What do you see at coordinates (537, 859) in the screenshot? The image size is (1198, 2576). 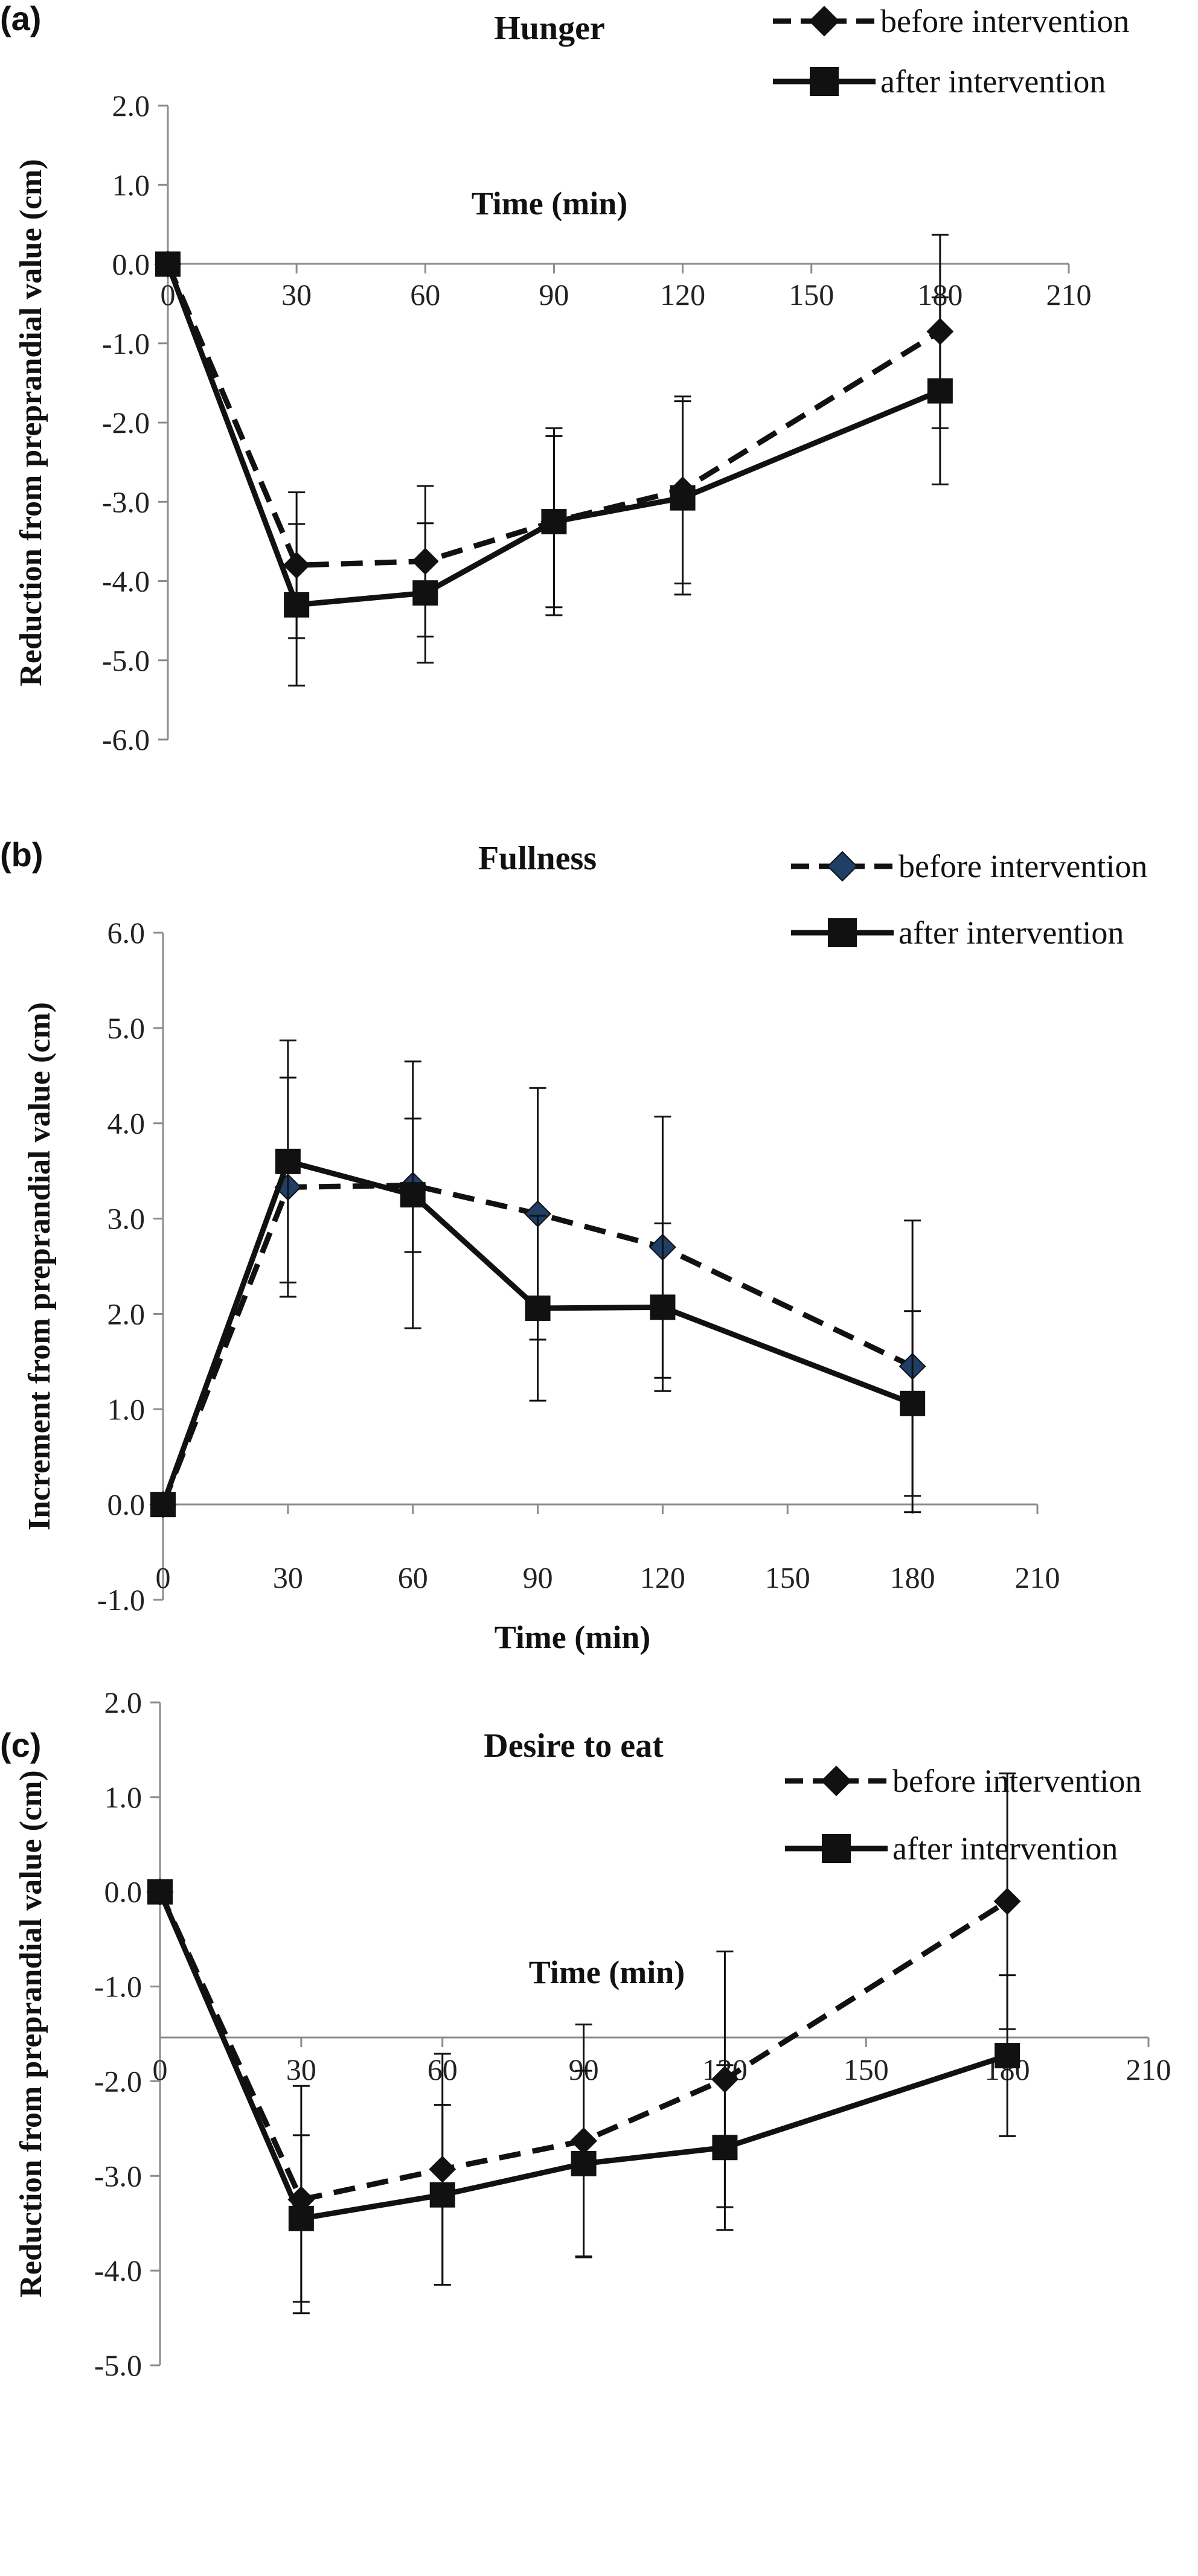 I see `chart-title: Fullness` at bounding box center [537, 859].